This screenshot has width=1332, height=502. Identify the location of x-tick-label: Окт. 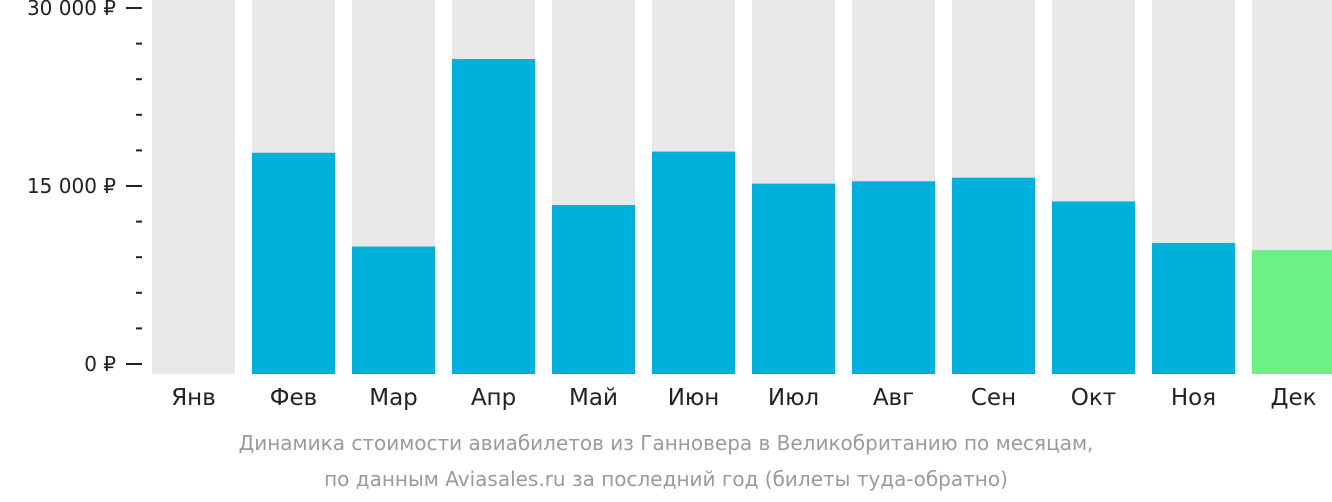
(1093, 398).